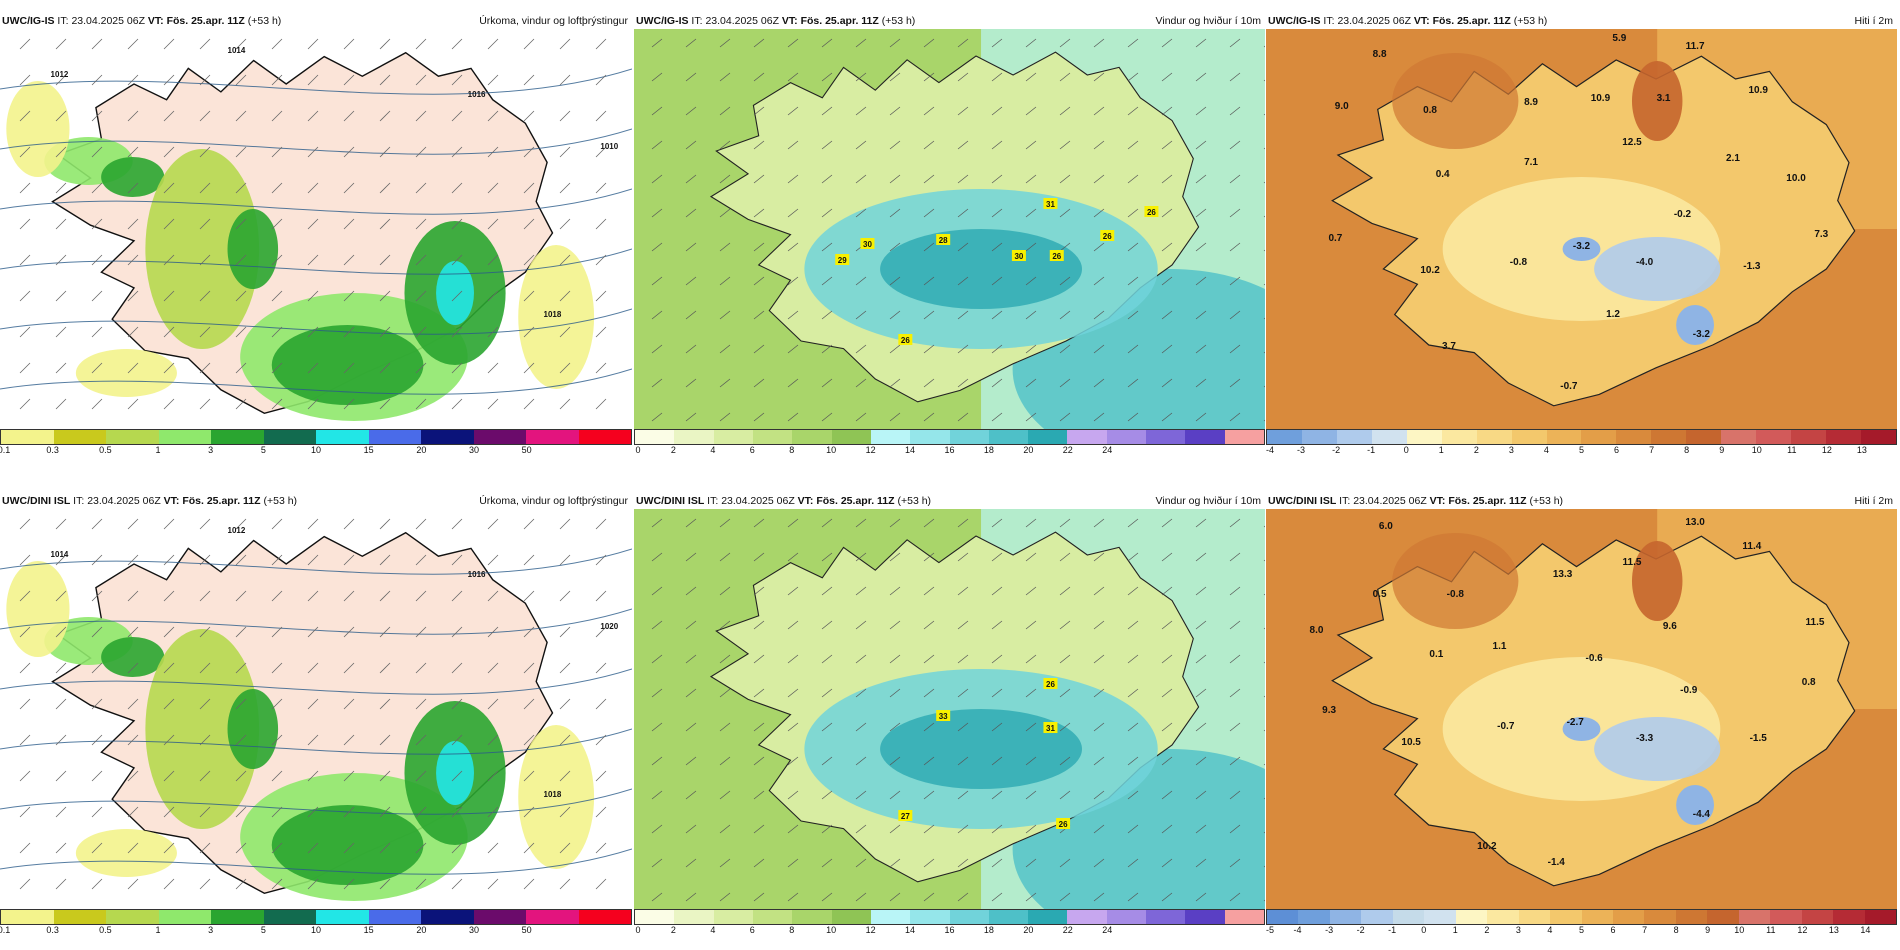 The height and width of the screenshot is (950, 1900). I want to click on panel-title: Hiti í 2m, so click(1873, 21).